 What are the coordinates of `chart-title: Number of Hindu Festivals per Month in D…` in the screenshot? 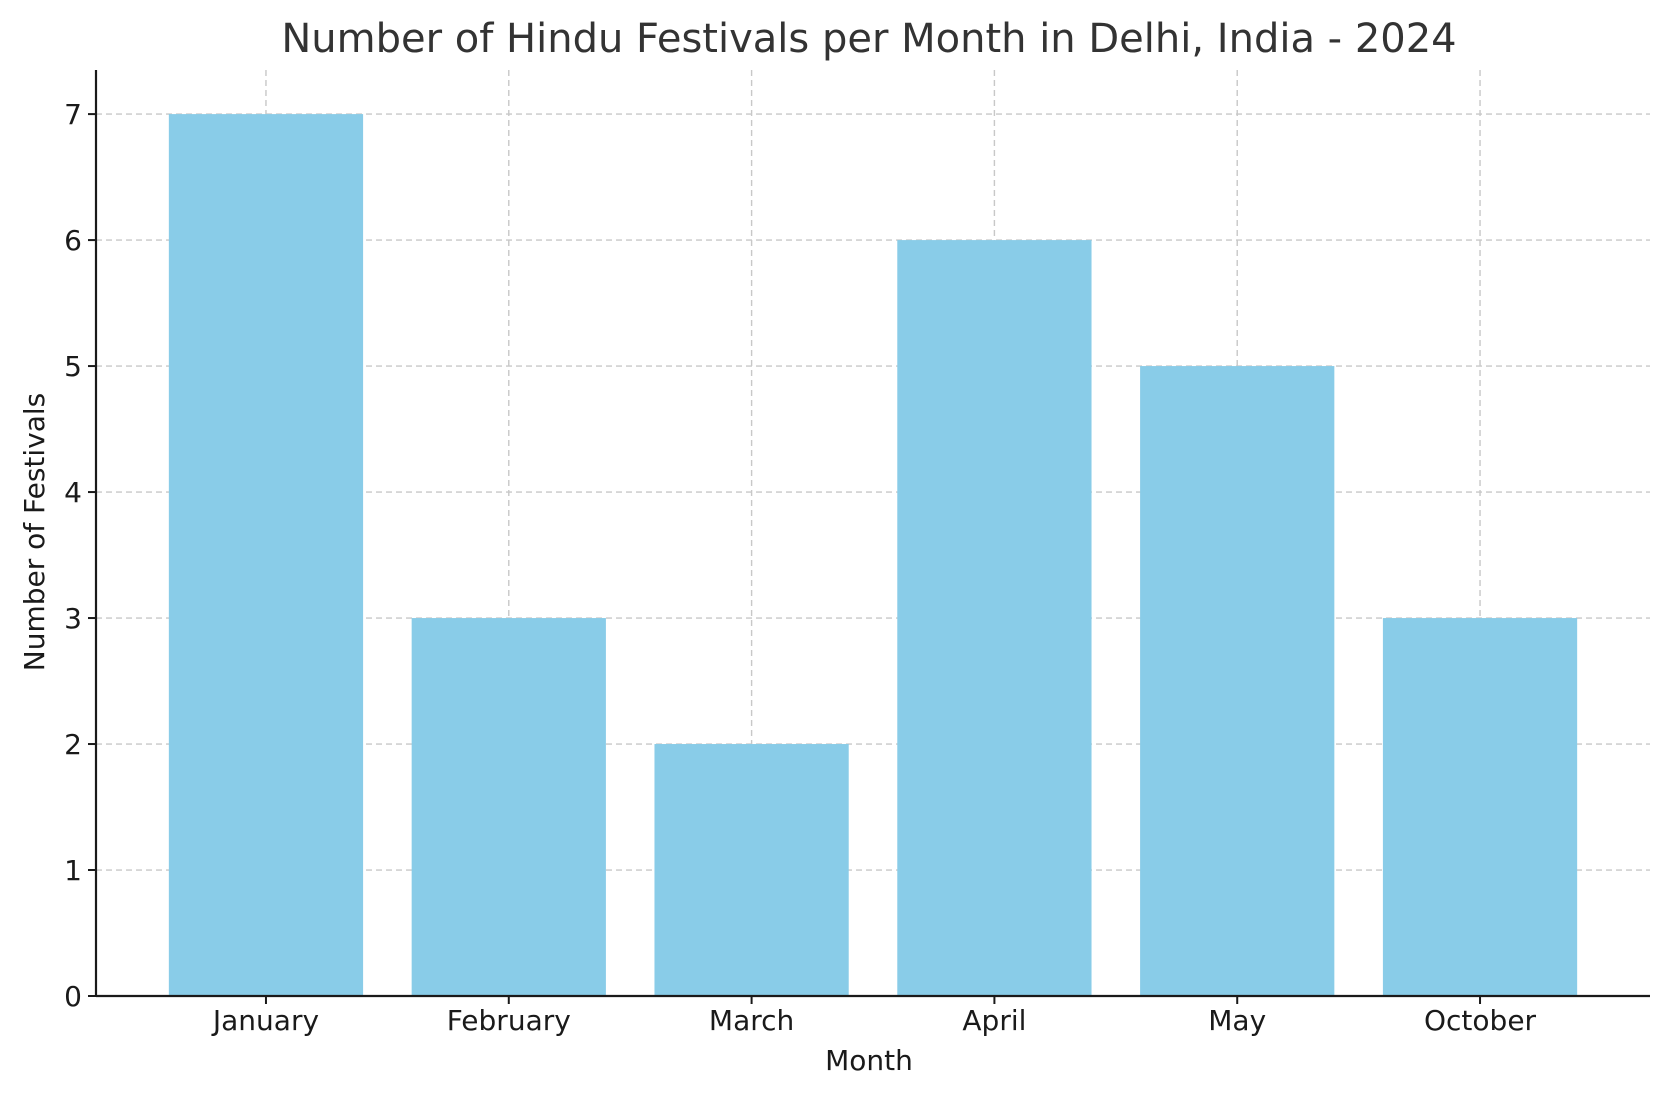 It's located at (868, 39).